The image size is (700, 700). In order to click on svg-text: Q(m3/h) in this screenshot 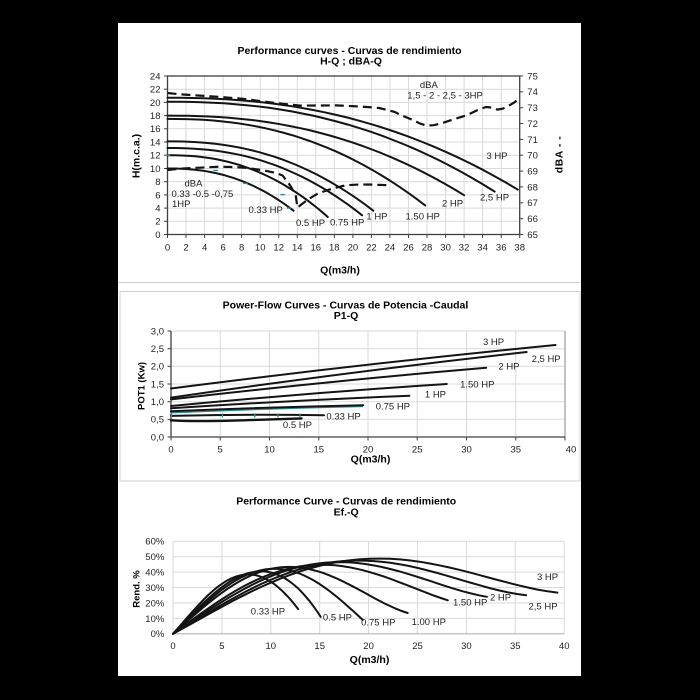, I will do `click(371, 460)`.